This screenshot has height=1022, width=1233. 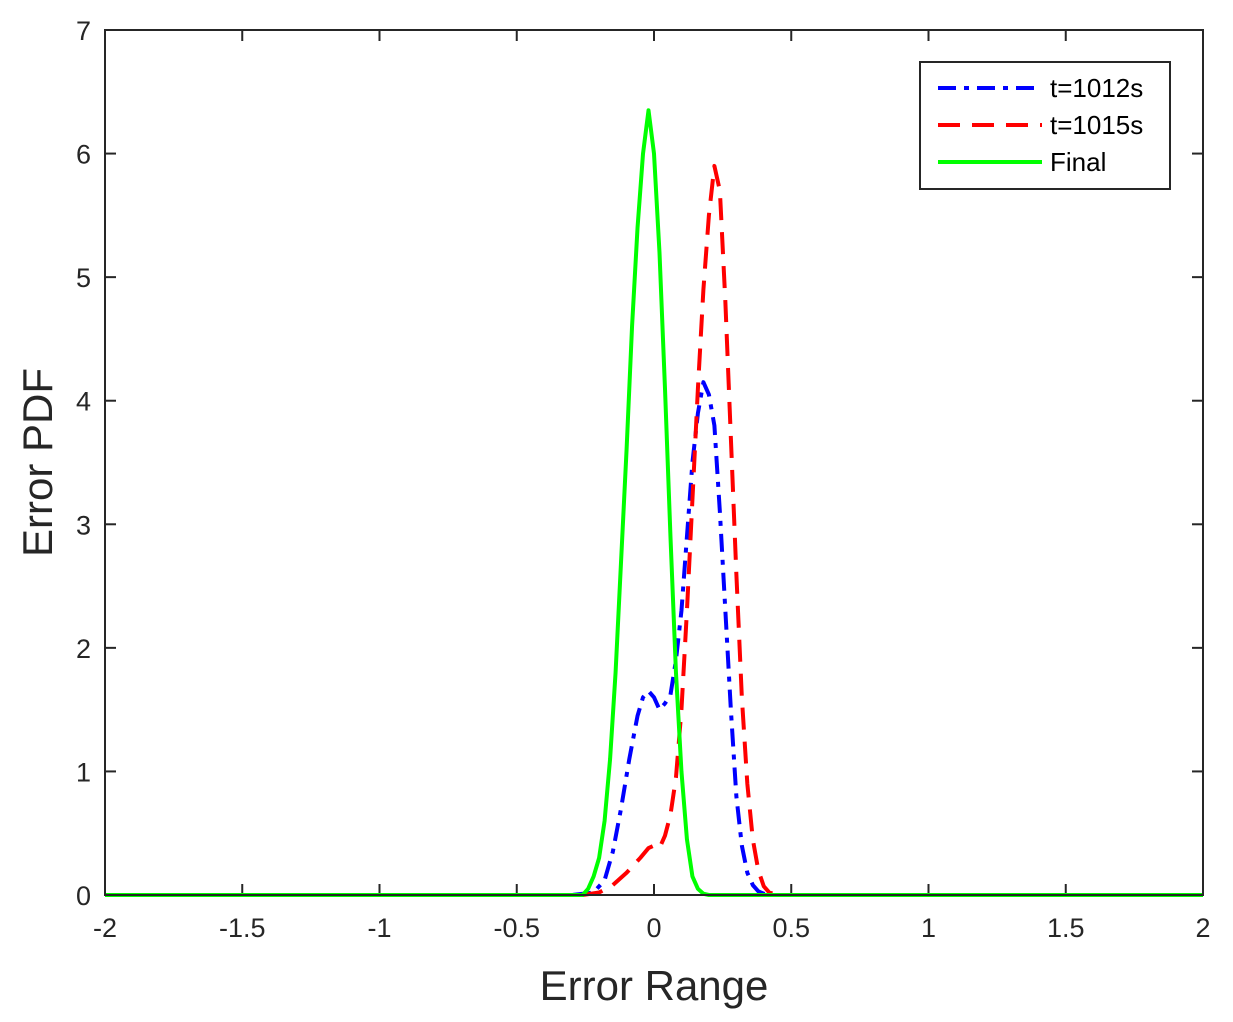 I want to click on legend-box, so click(x=1045, y=125).